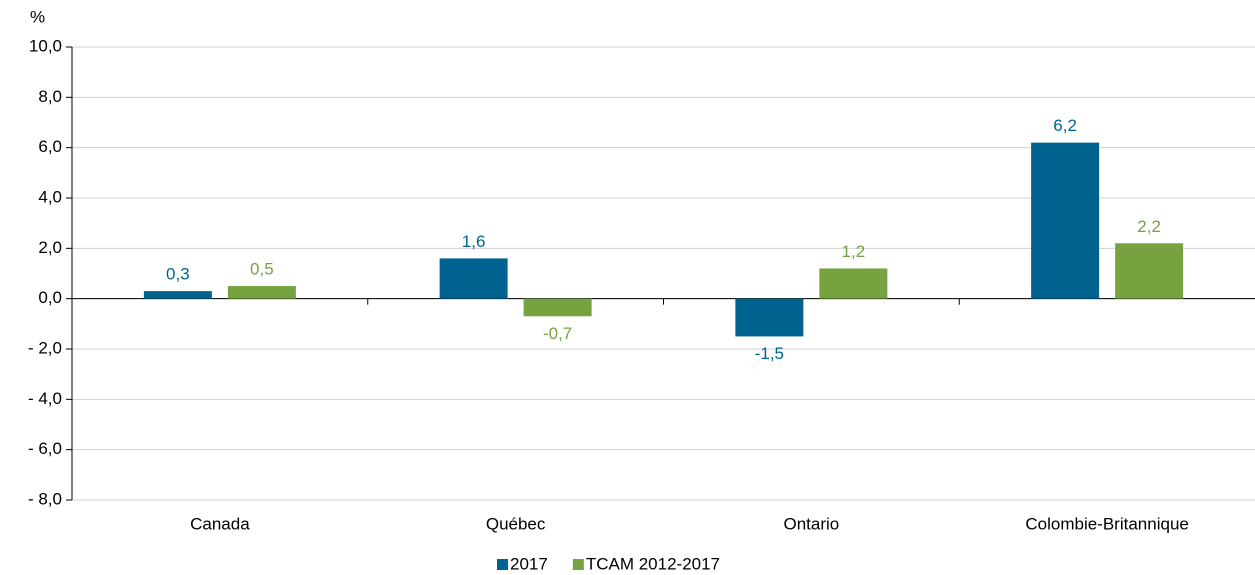 Image resolution: width=1255 pixels, height=575 pixels. What do you see at coordinates (220, 523) in the screenshot?
I see `x-tick-label: Canada` at bounding box center [220, 523].